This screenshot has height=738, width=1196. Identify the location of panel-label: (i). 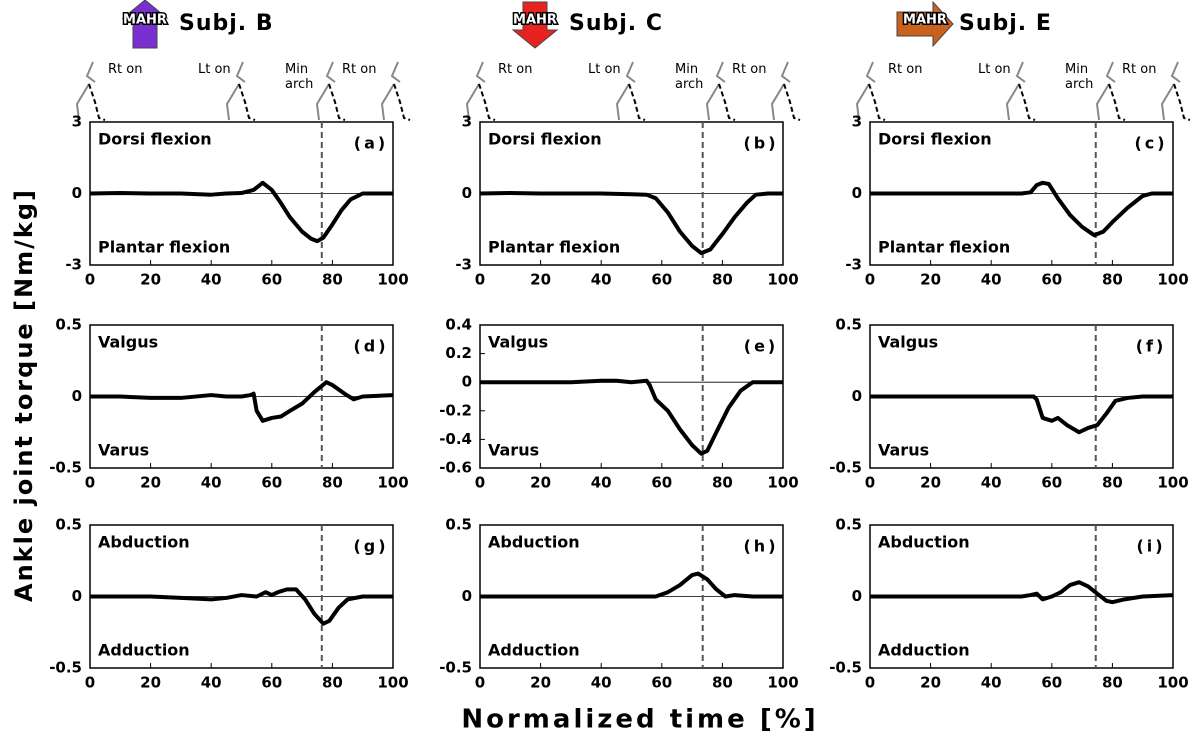
(1150, 546).